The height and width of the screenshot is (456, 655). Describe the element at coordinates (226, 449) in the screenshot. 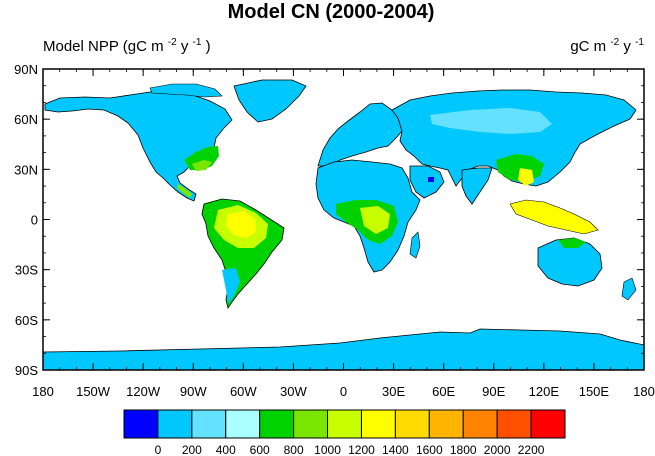

I see `colorbar-label: 400` at that location.